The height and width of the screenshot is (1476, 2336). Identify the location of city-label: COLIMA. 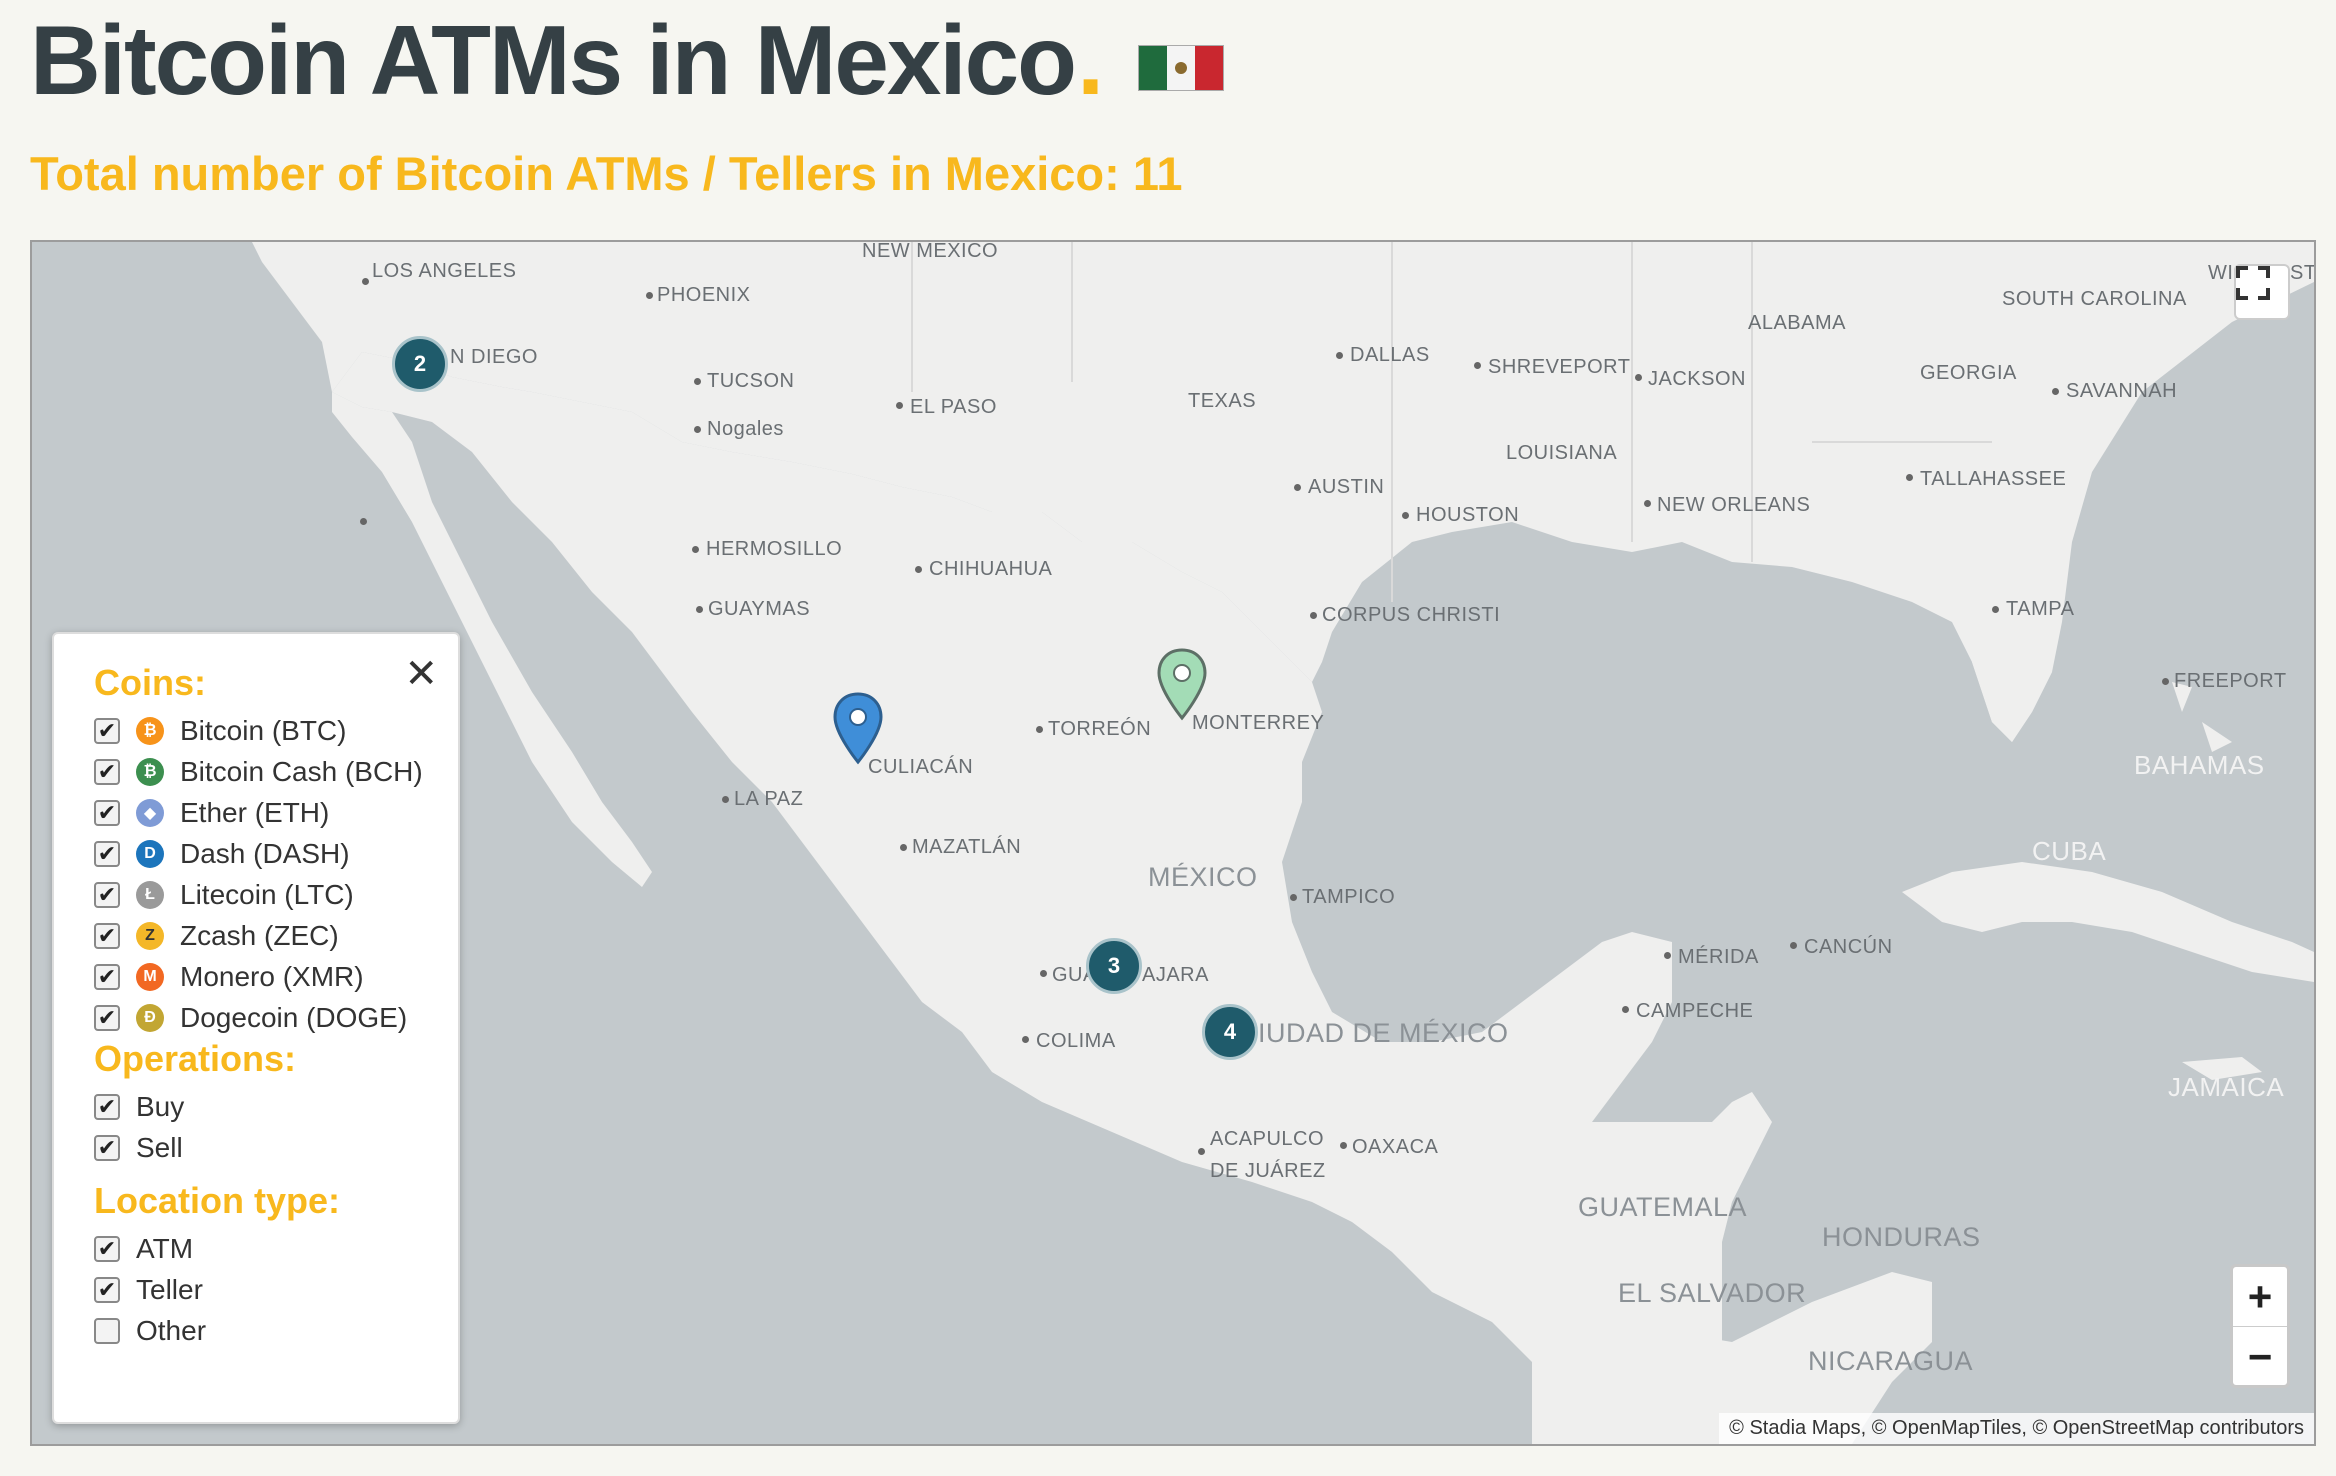
(1076, 1041).